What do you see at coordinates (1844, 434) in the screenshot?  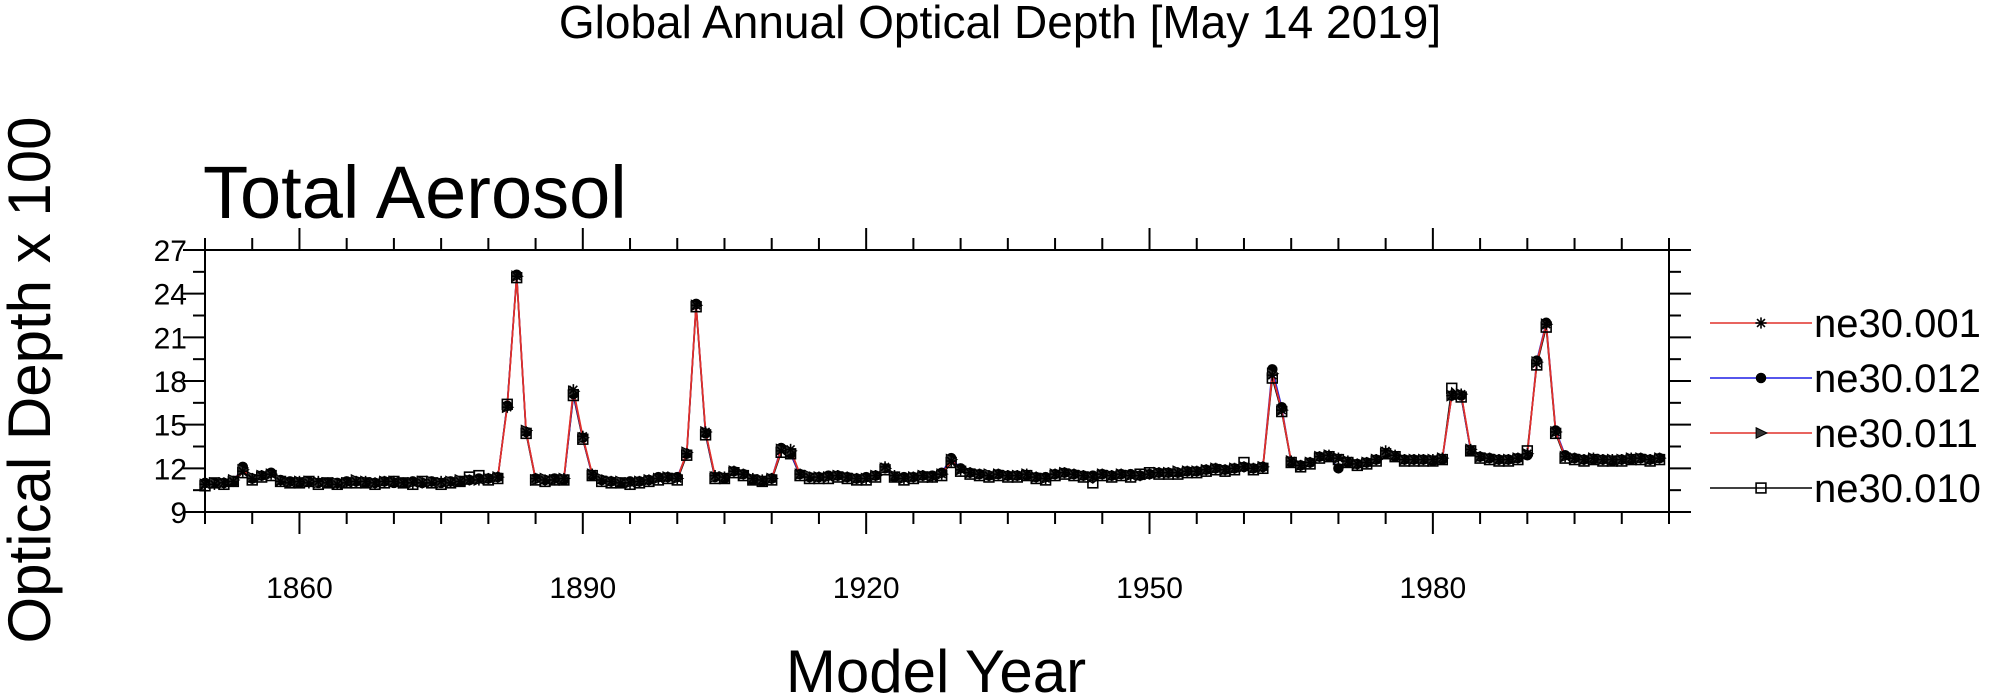 I see `legend-item-ne30.011: ne30.011` at bounding box center [1844, 434].